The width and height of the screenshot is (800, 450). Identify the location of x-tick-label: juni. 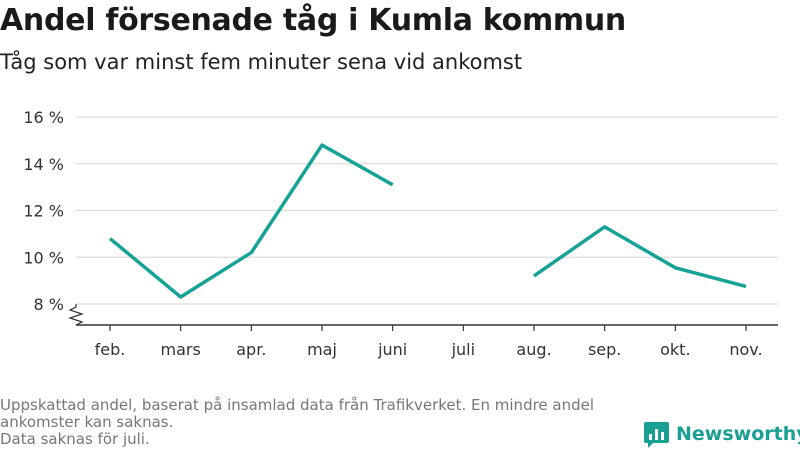
(392, 349).